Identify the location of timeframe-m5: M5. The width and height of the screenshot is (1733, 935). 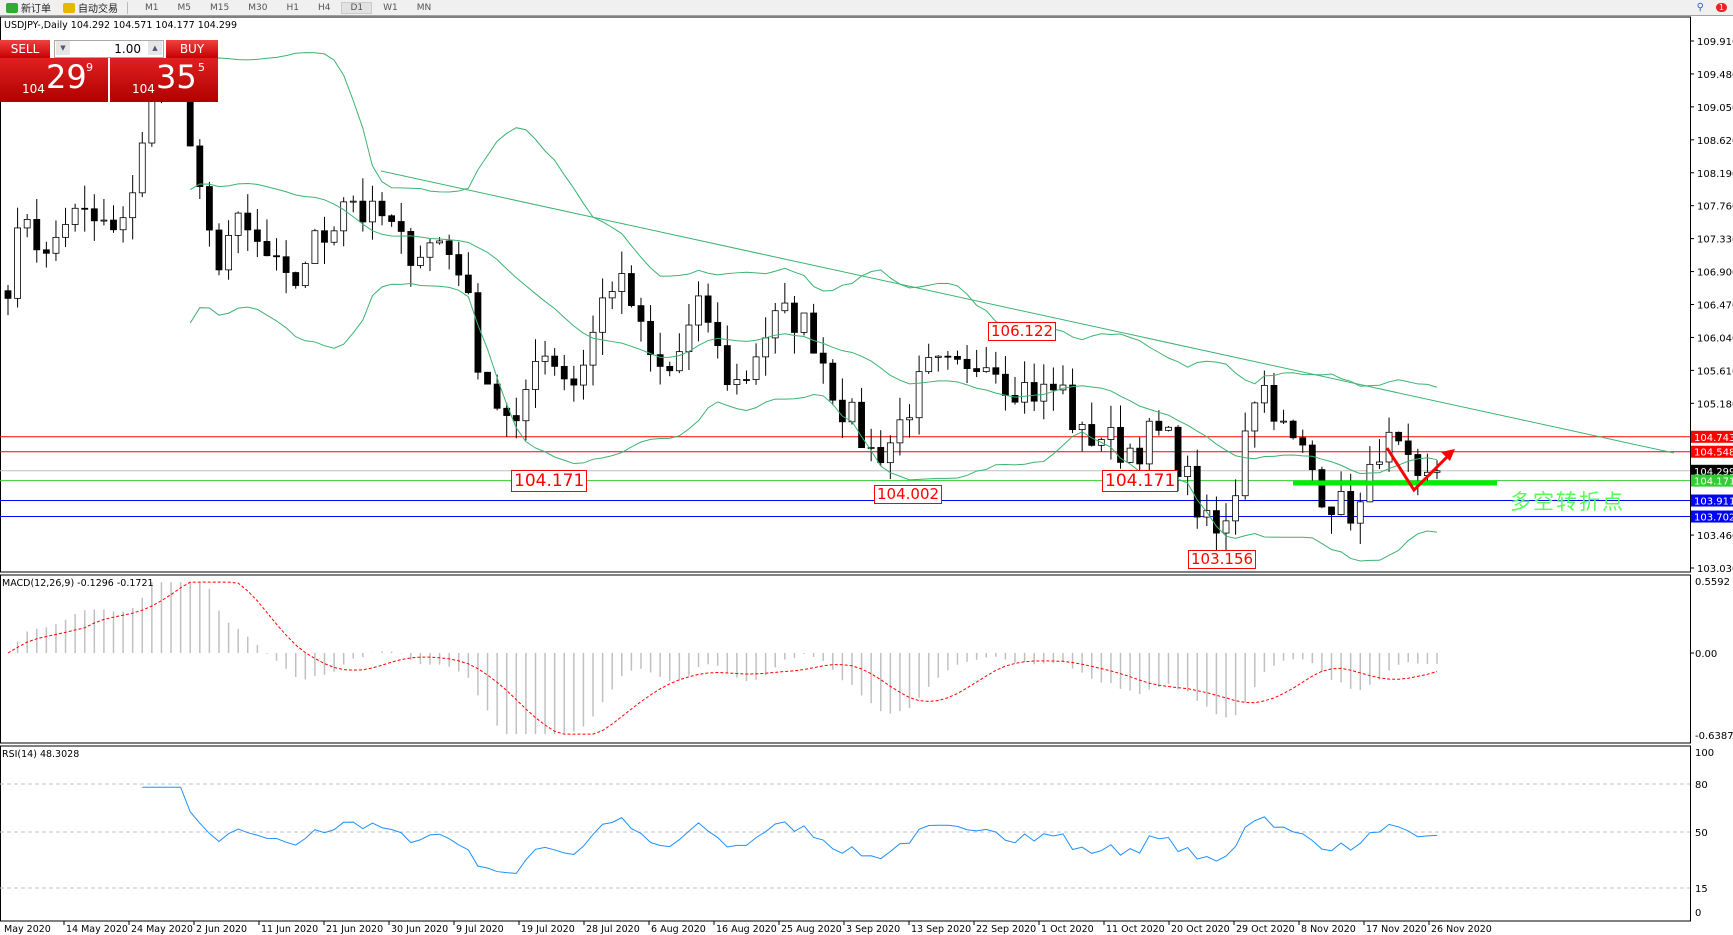
(184, 7).